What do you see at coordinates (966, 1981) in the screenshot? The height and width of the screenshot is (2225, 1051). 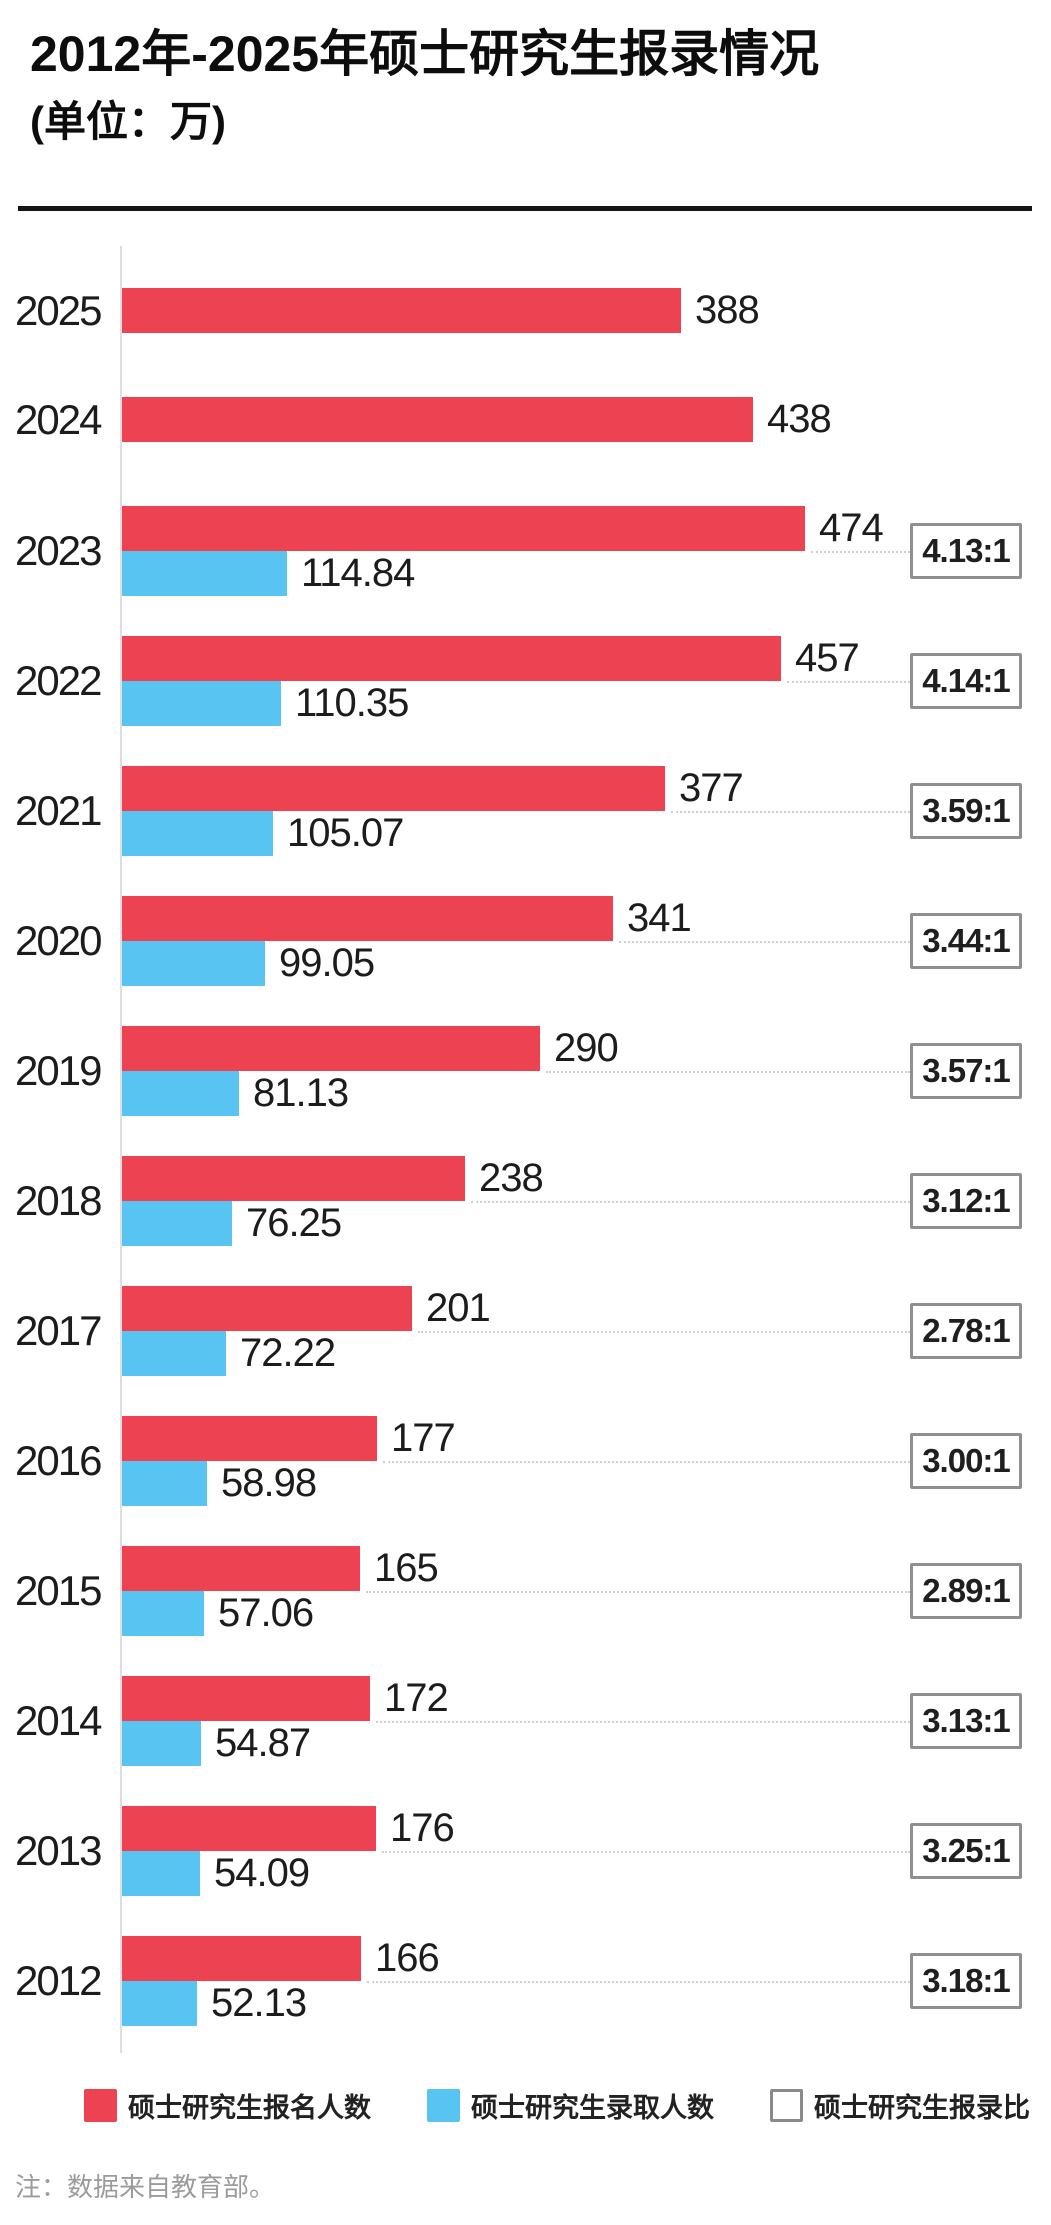 I see `ratio-box: 3.18:1` at bounding box center [966, 1981].